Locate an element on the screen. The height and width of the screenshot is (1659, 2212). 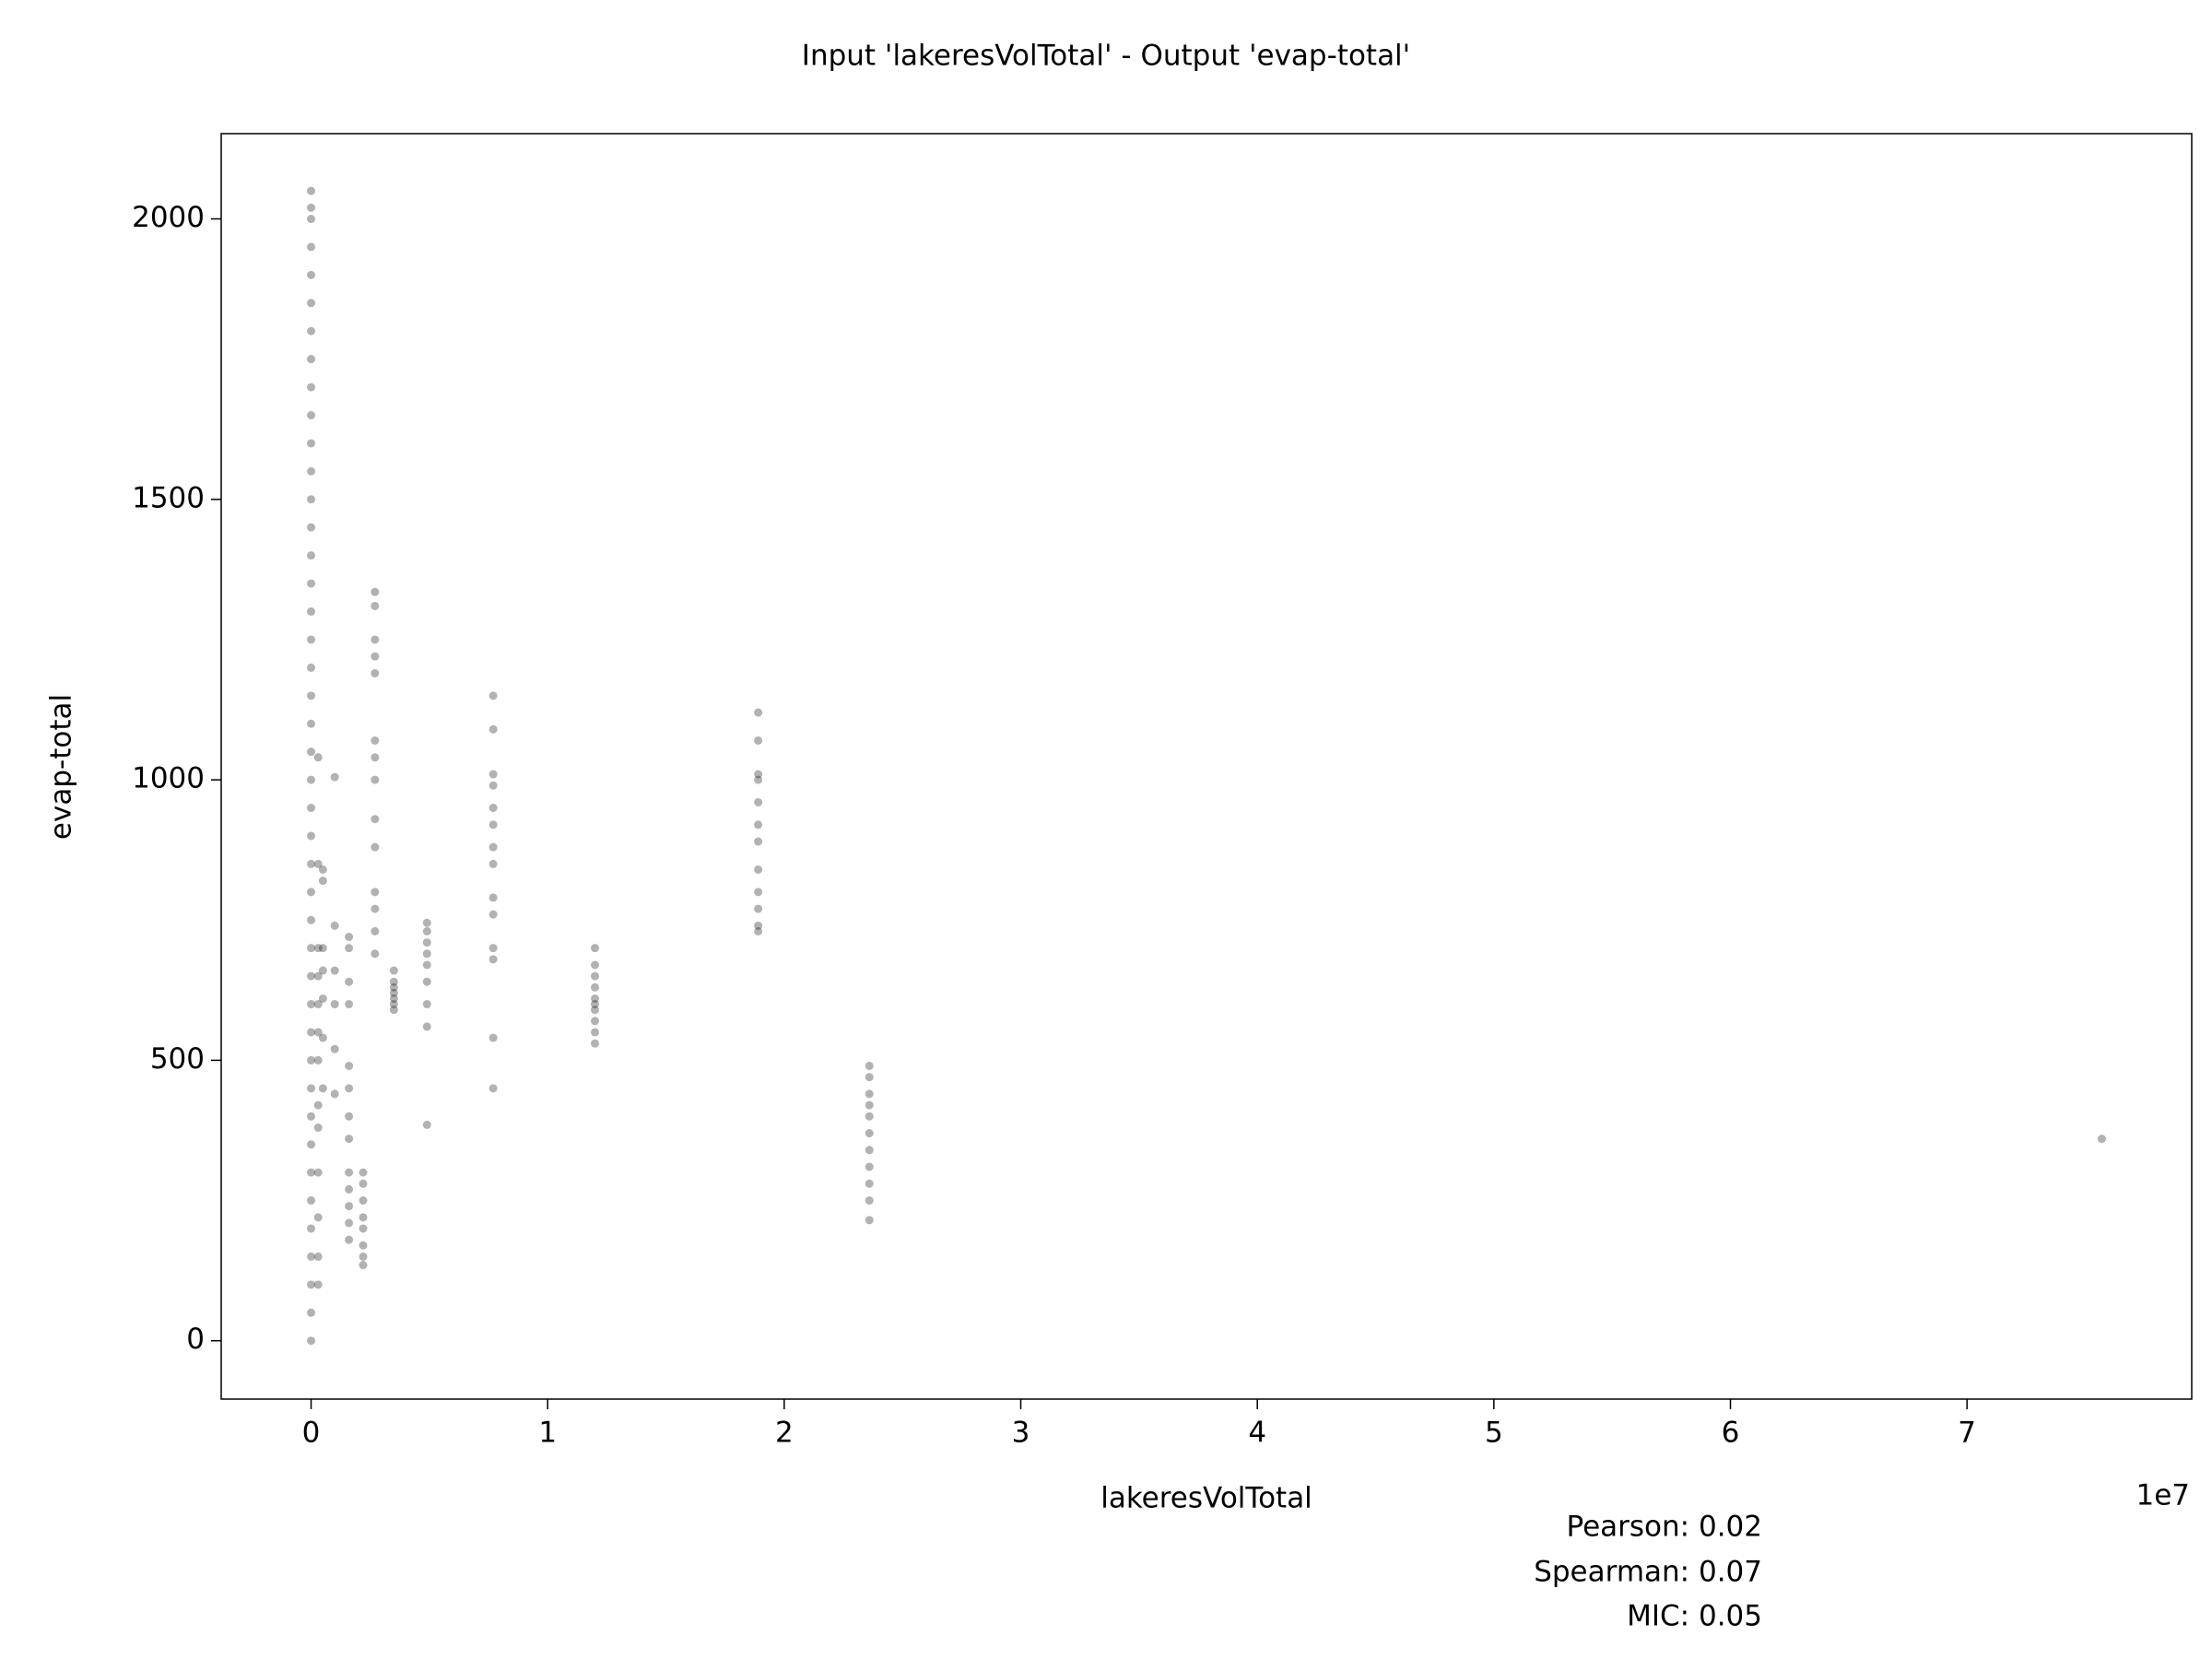
y-tick-label: 2000 is located at coordinates (168, 217).